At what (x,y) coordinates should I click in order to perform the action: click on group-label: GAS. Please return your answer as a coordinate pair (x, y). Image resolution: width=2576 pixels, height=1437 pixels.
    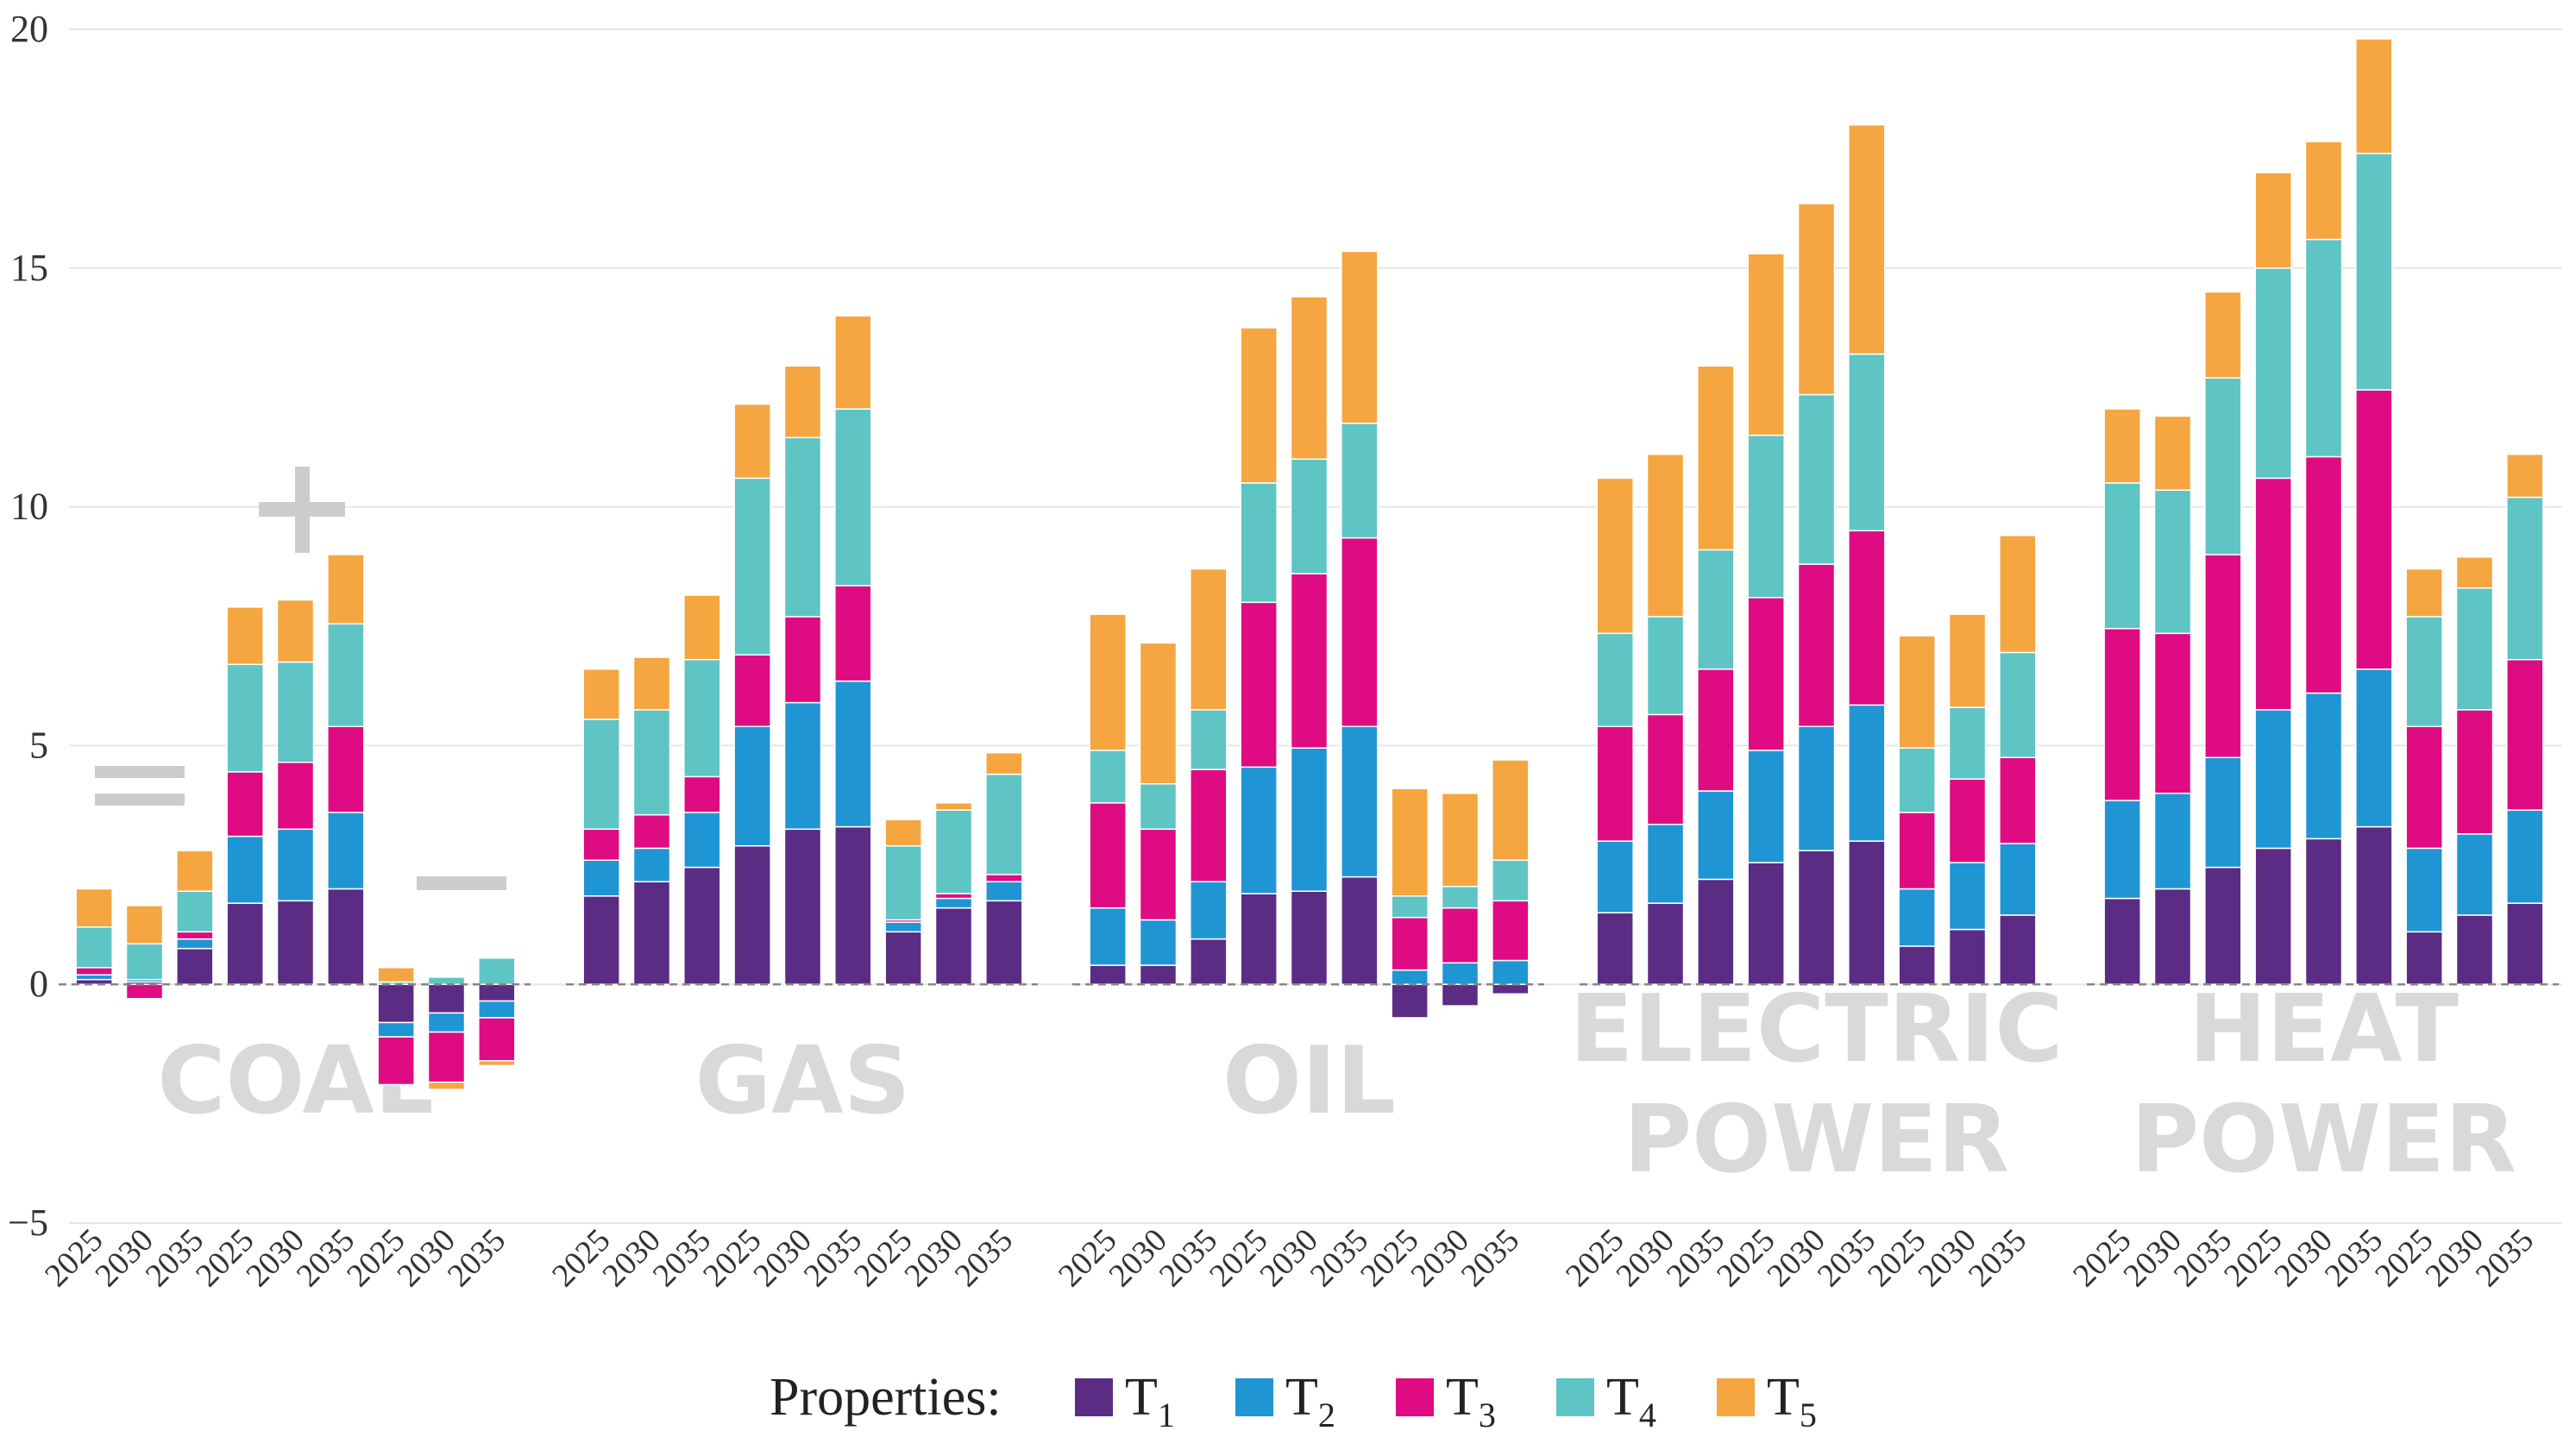
    Looking at the image, I should click on (802, 1081).